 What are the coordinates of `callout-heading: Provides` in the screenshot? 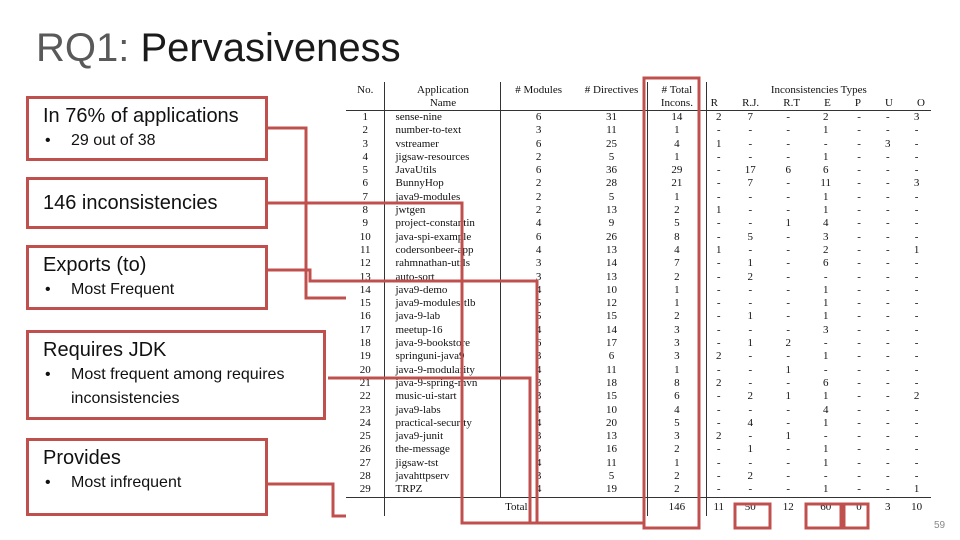 It's located at (82, 458).